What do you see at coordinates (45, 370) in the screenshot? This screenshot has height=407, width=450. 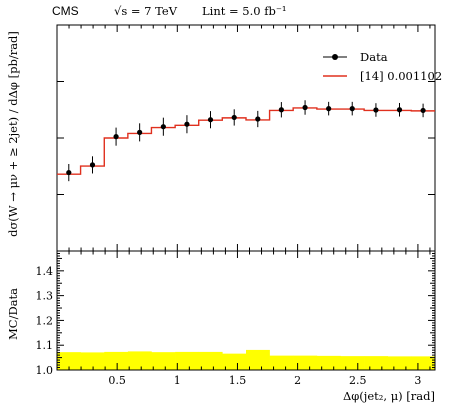 I see `ratio-y-tick-label: 1.0` at bounding box center [45, 370].